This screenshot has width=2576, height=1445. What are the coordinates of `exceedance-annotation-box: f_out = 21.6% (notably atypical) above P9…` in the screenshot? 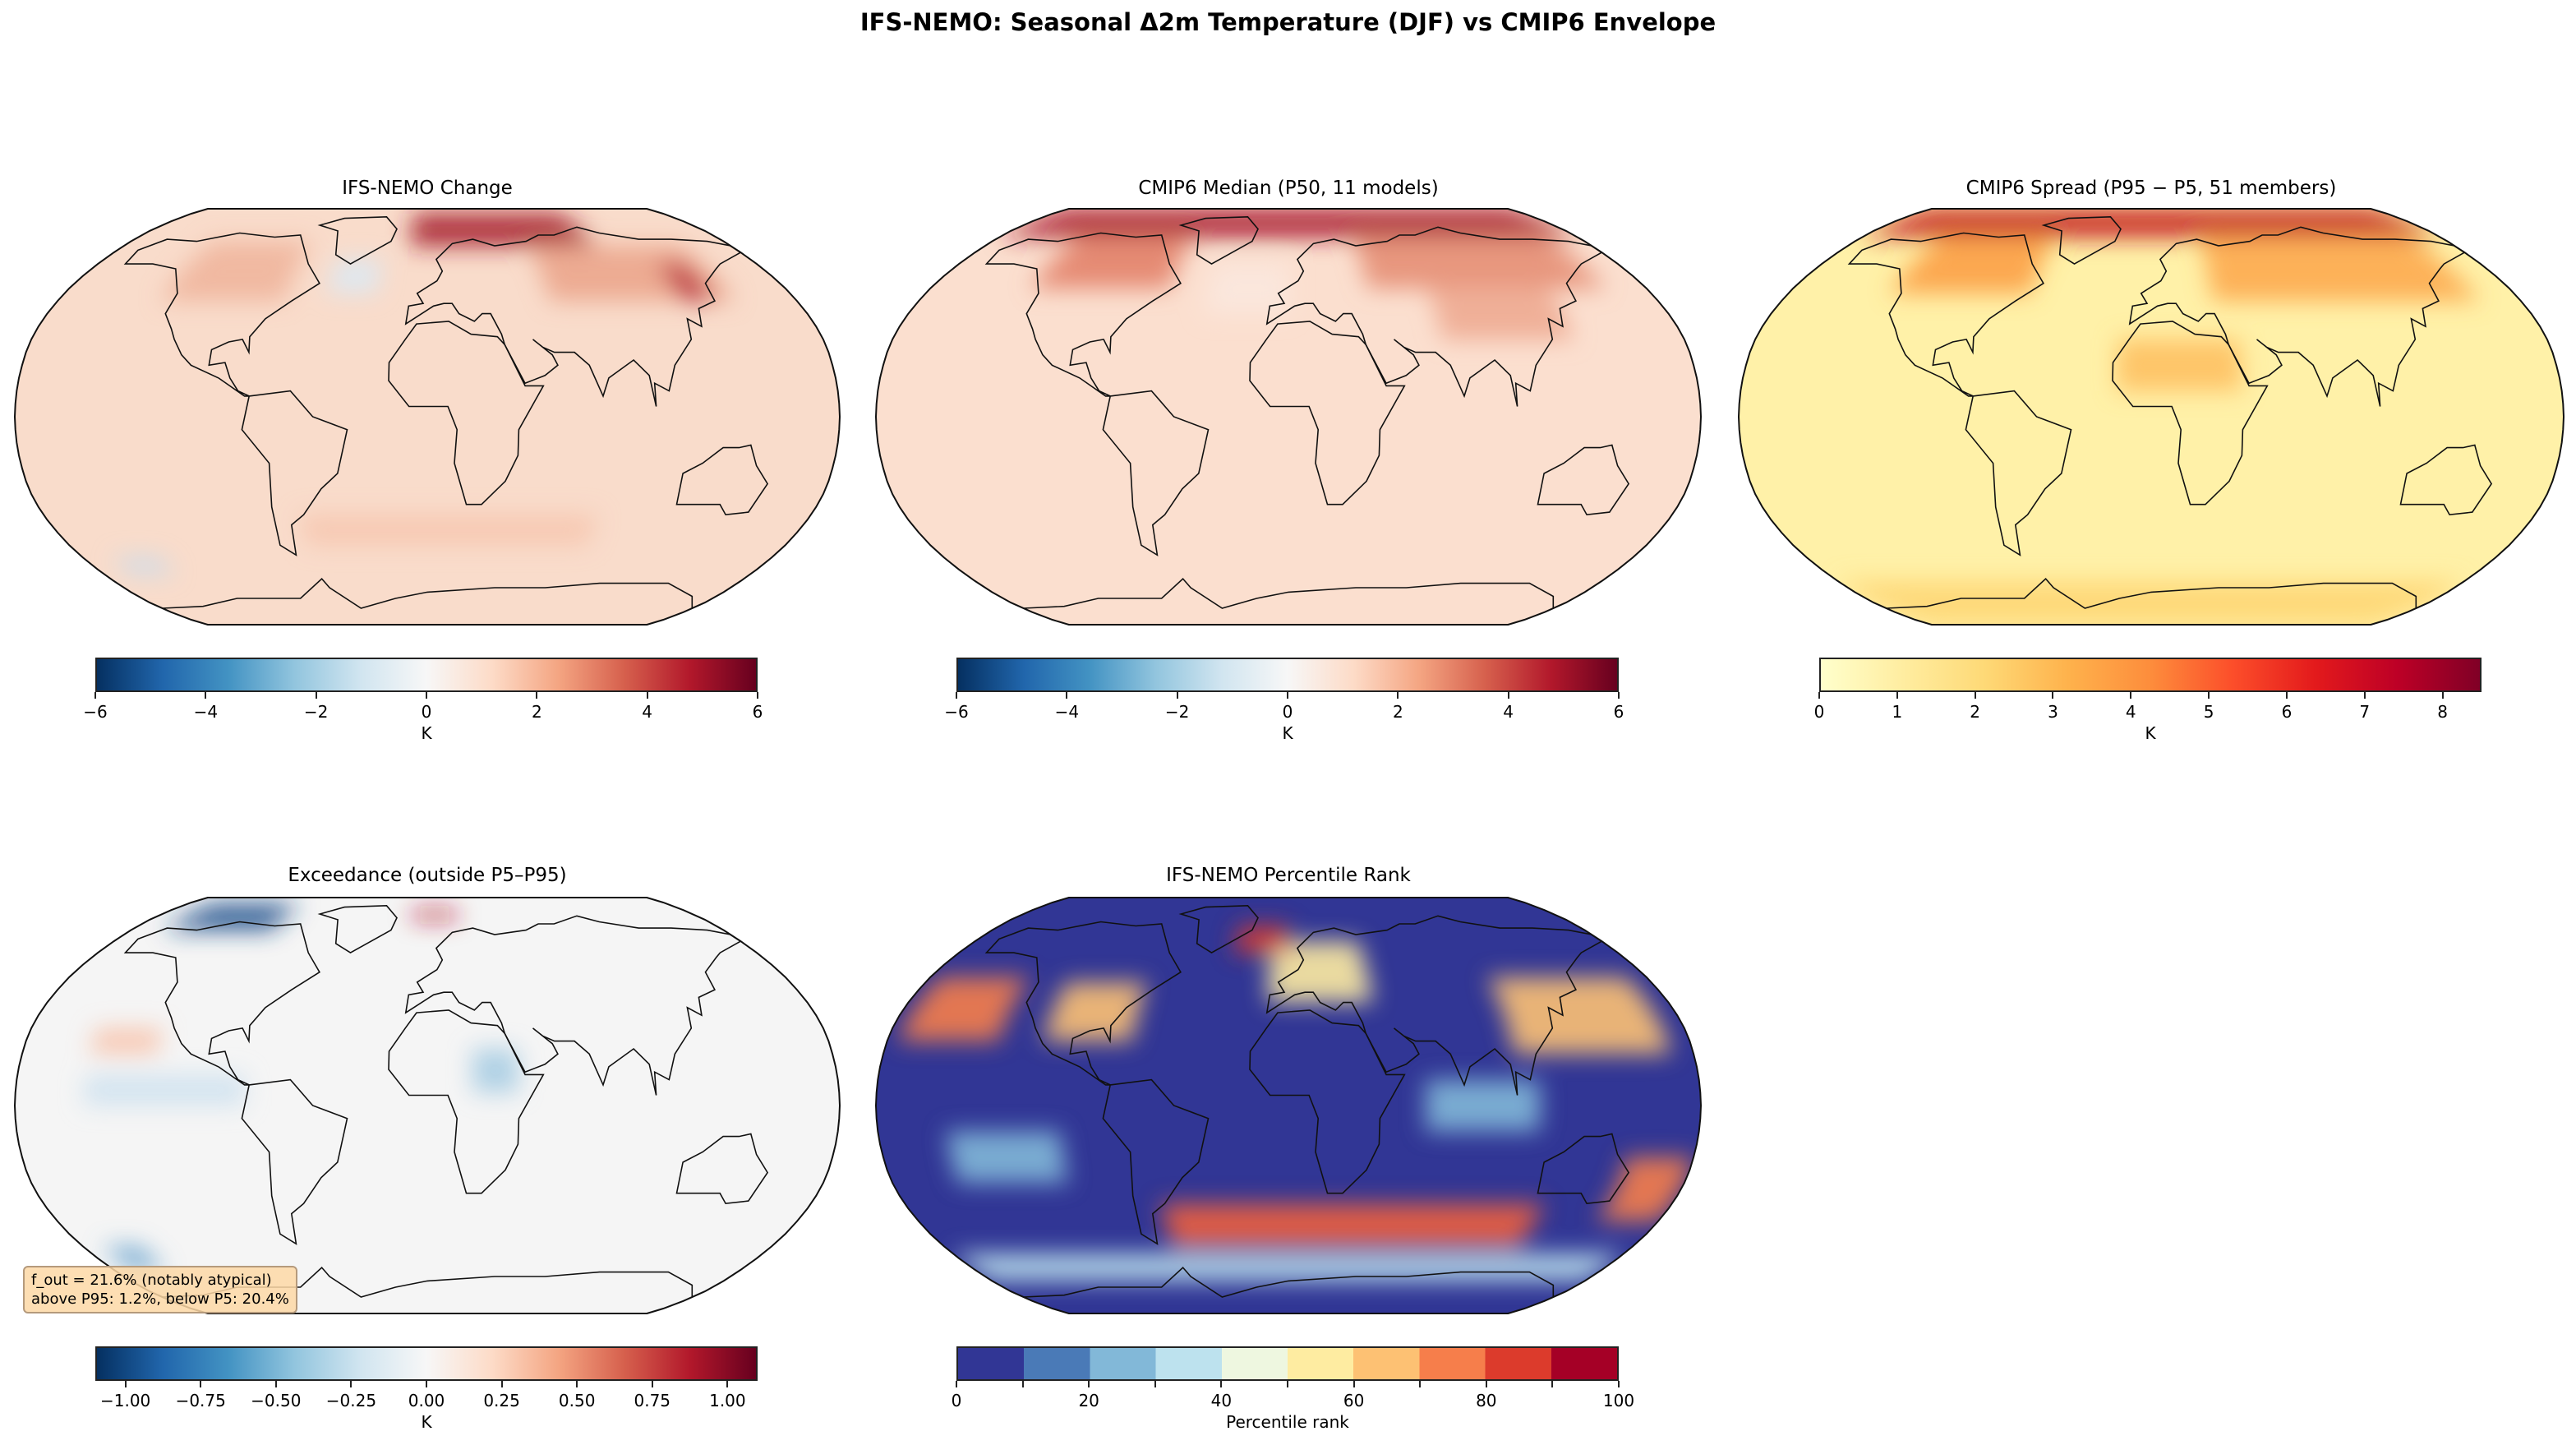 It's located at (160, 1289).